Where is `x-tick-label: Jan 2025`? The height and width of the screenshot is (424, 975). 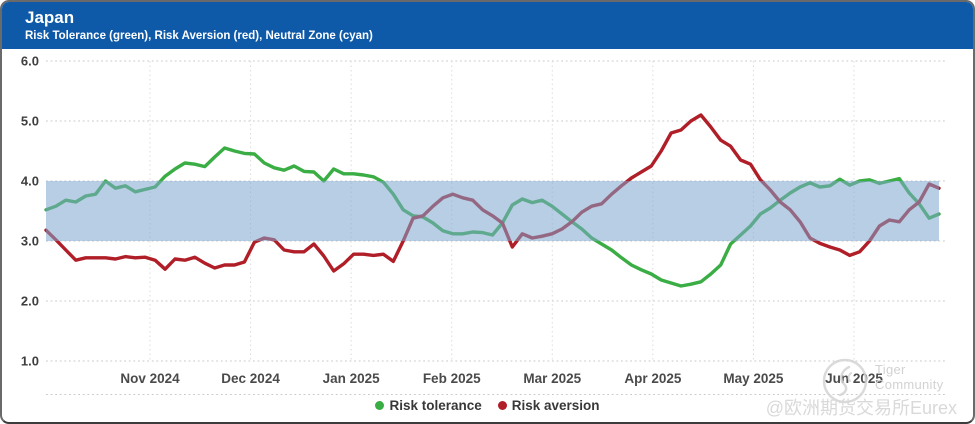
x-tick-label: Jan 2025 is located at coordinates (352, 378).